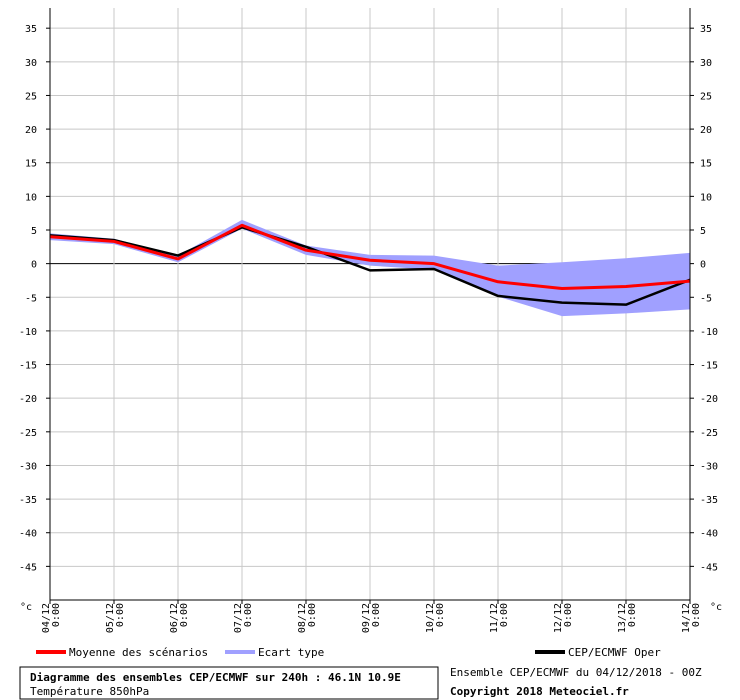  What do you see at coordinates (31, 29) in the screenshot?
I see `y-tick-label-left: 35` at bounding box center [31, 29].